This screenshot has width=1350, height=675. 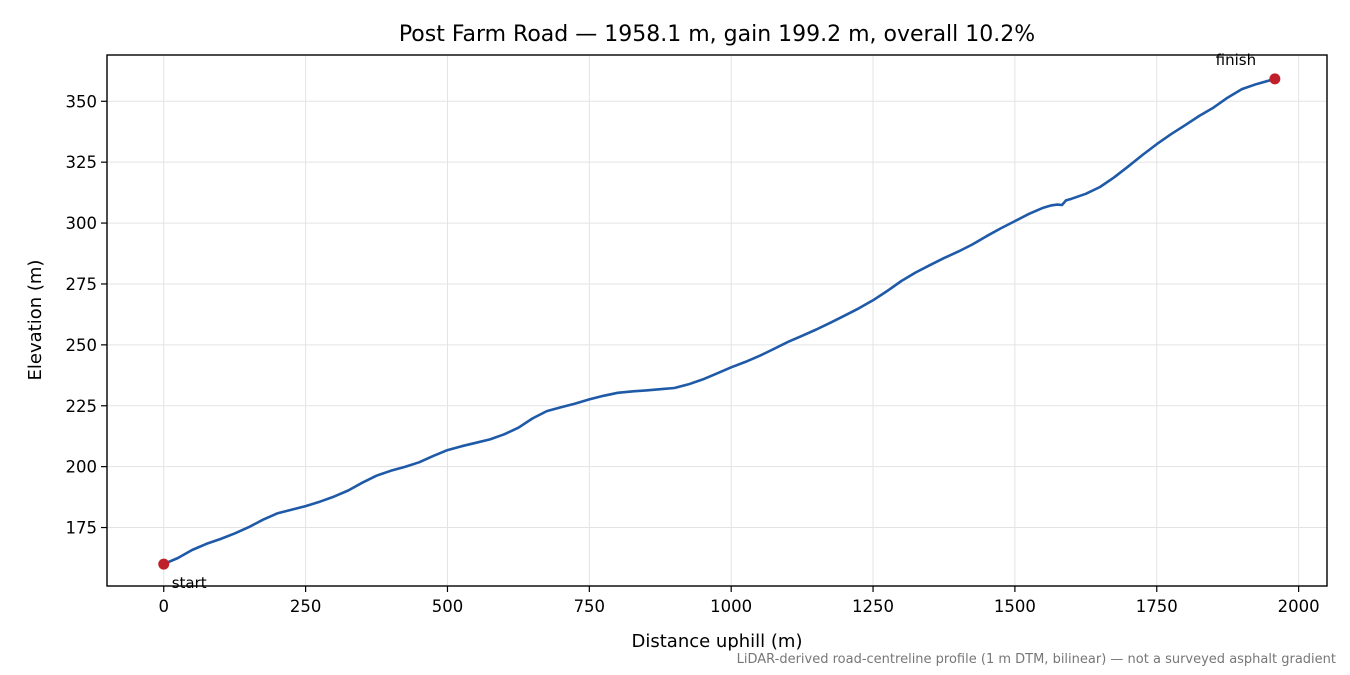 What do you see at coordinates (731, 606) in the screenshot?
I see `x-tick-label: 1000` at bounding box center [731, 606].